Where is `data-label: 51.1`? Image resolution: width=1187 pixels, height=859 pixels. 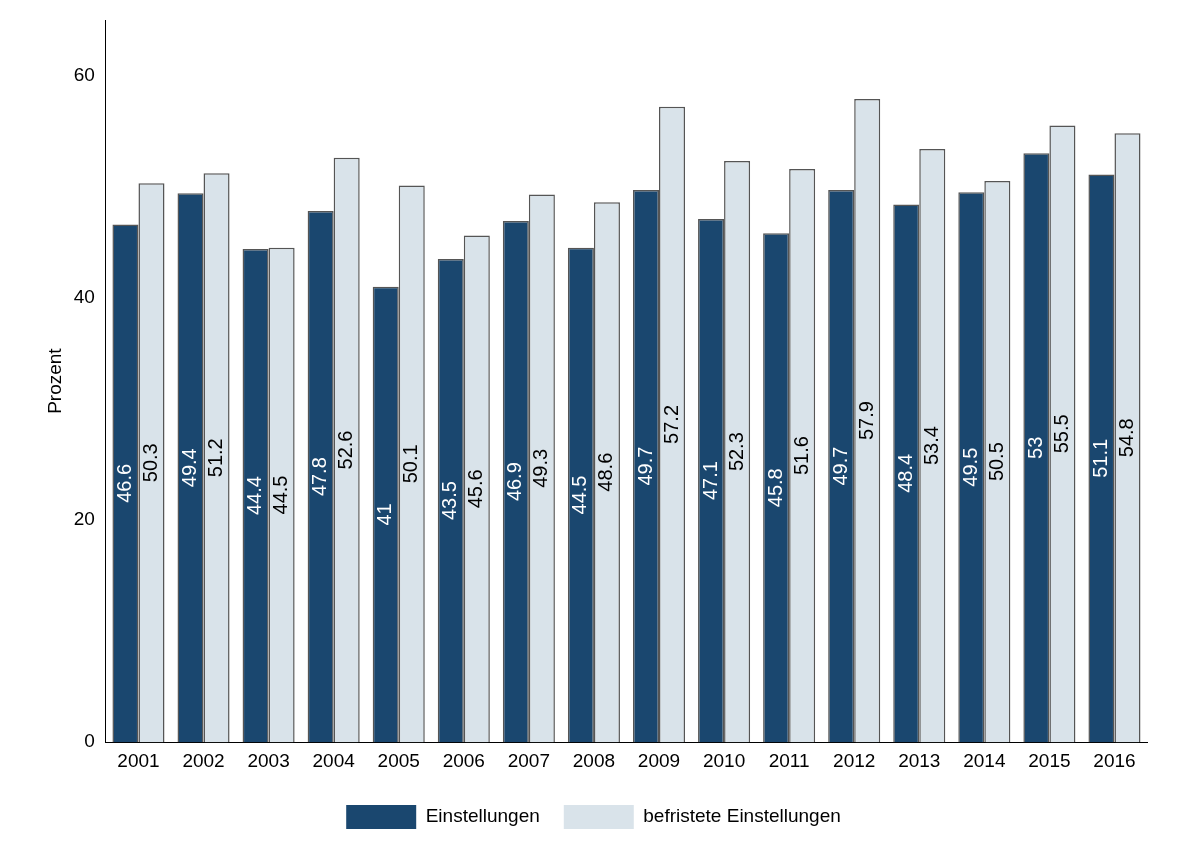
data-label: 51.1 is located at coordinates (1099, 458).